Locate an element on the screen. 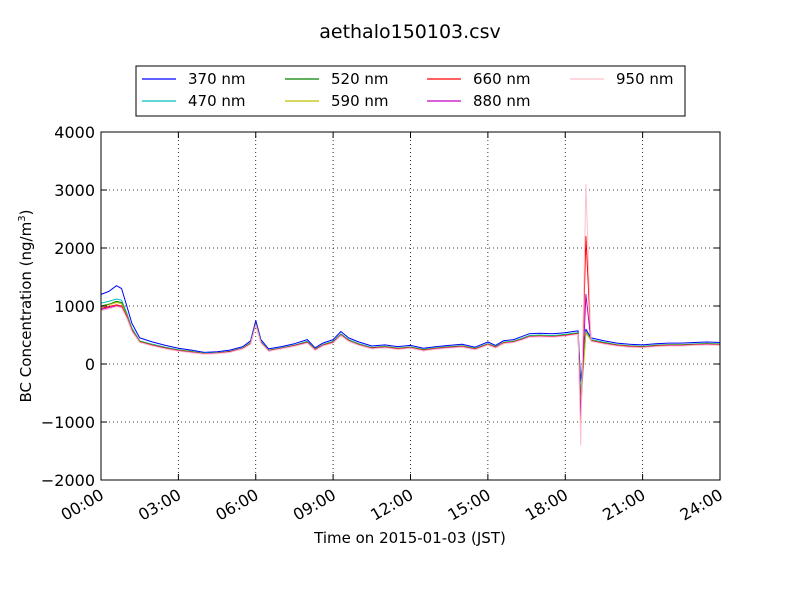  legend-label: 470 nm is located at coordinates (217, 101).